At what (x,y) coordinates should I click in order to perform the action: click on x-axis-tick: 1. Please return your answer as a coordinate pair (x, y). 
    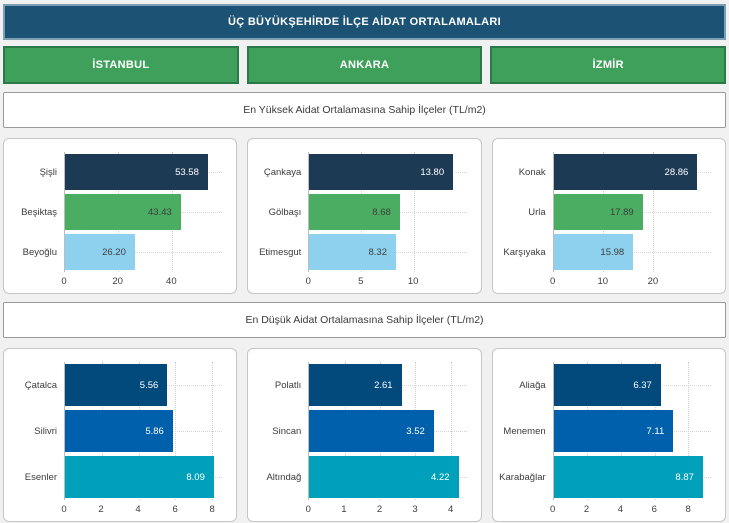
    Looking at the image, I should click on (344, 509).